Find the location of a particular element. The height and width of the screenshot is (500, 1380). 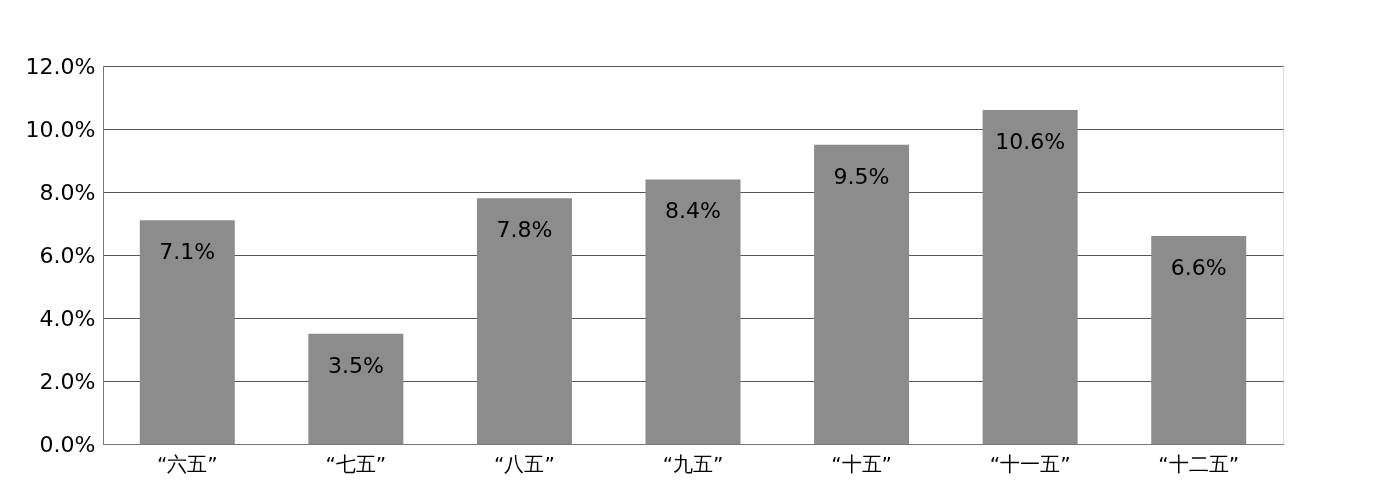

data-label: 9.5% is located at coordinates (861, 176).